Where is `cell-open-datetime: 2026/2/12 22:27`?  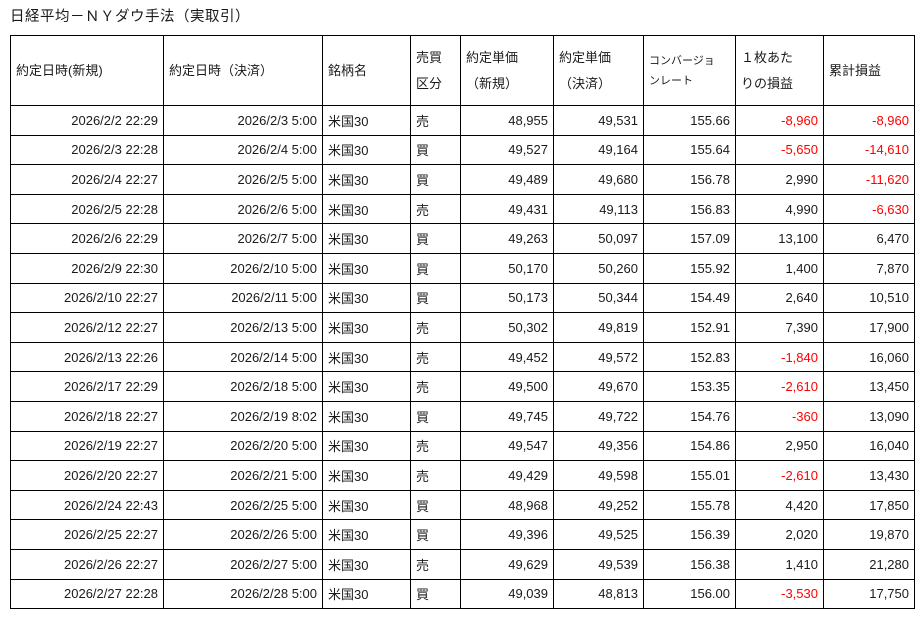
cell-open-datetime: 2026/2/12 22:27 is located at coordinates (87, 327).